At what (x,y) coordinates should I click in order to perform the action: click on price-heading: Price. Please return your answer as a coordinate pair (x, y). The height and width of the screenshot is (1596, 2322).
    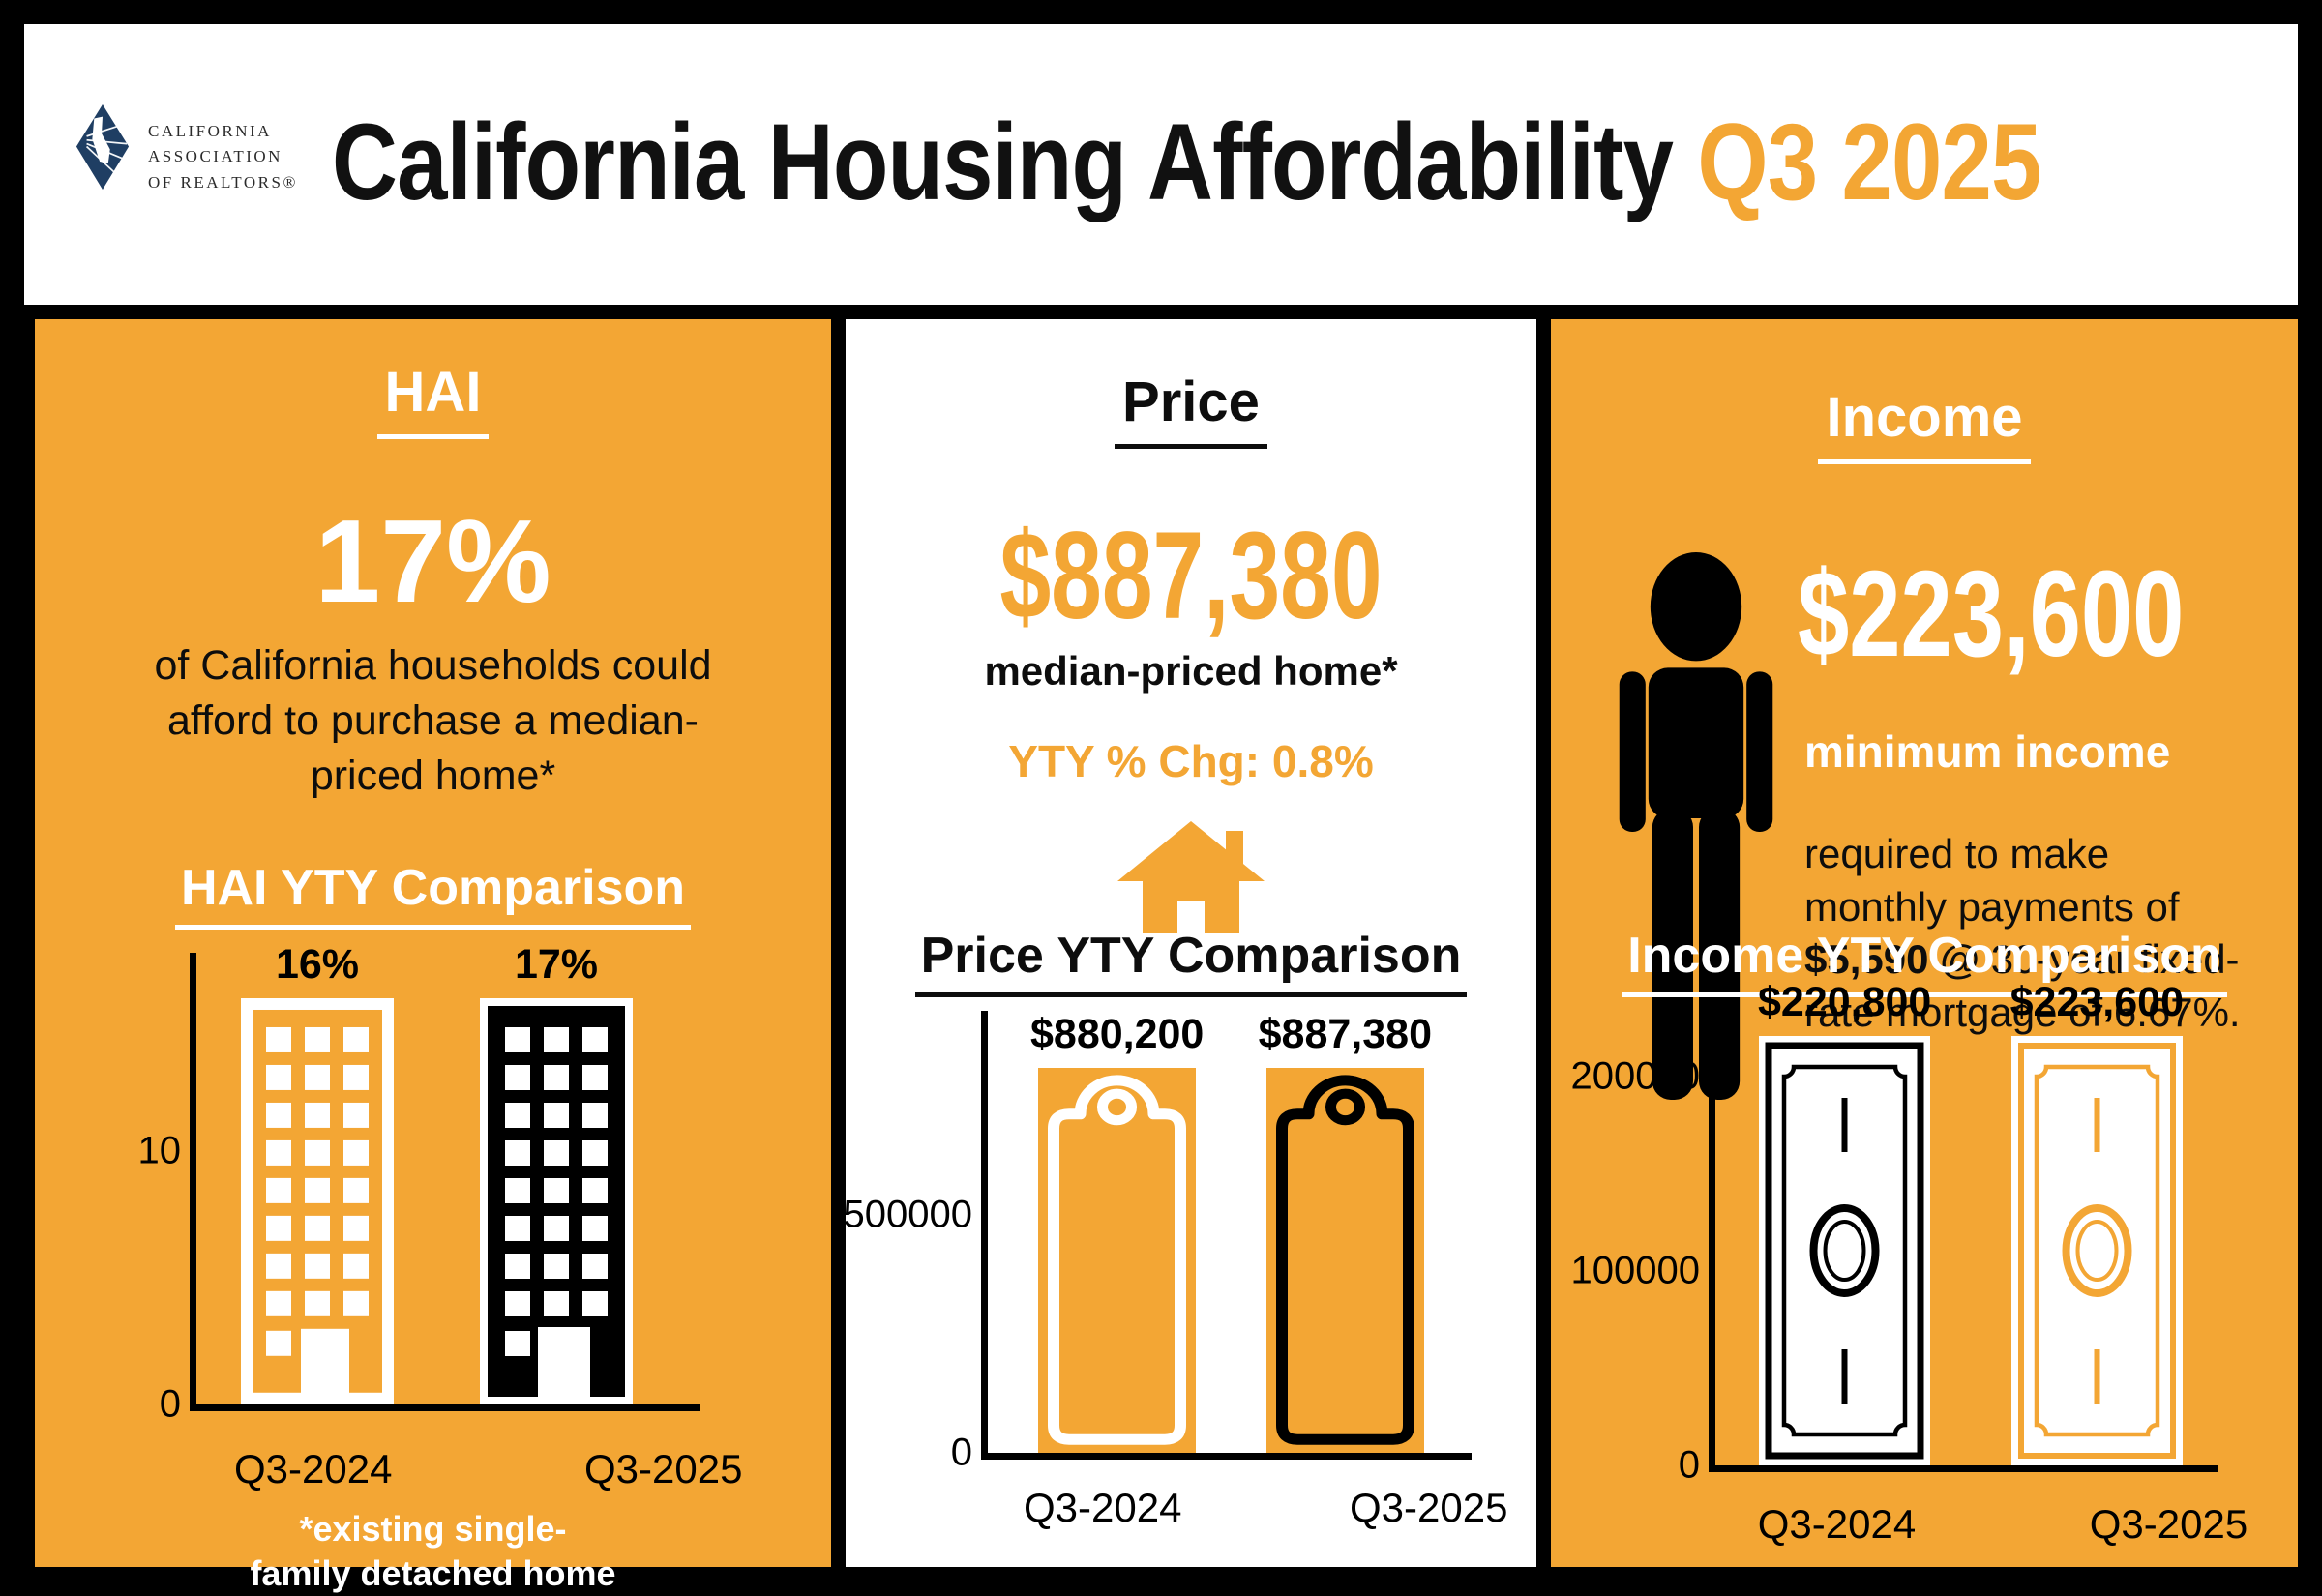
    Looking at the image, I should click on (1191, 409).